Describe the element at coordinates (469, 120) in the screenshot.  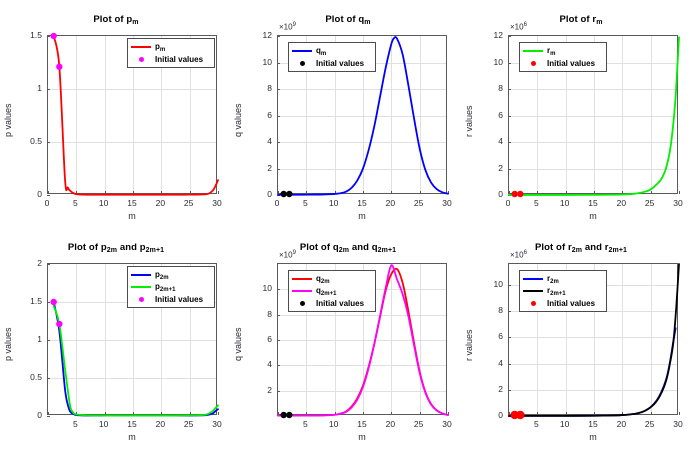
I see `plot-r-m-ylabel: r values` at that location.